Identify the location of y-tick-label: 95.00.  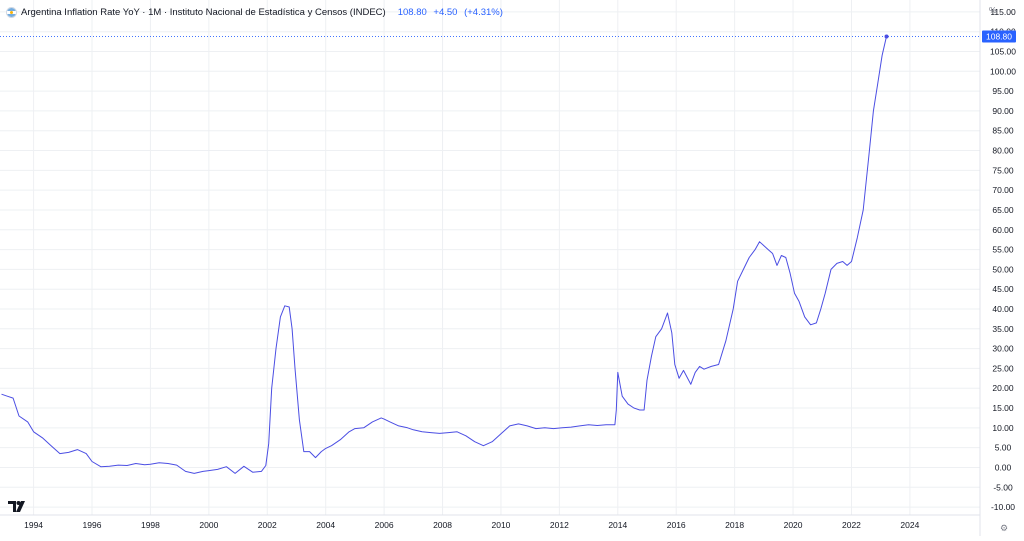
(1003, 91).